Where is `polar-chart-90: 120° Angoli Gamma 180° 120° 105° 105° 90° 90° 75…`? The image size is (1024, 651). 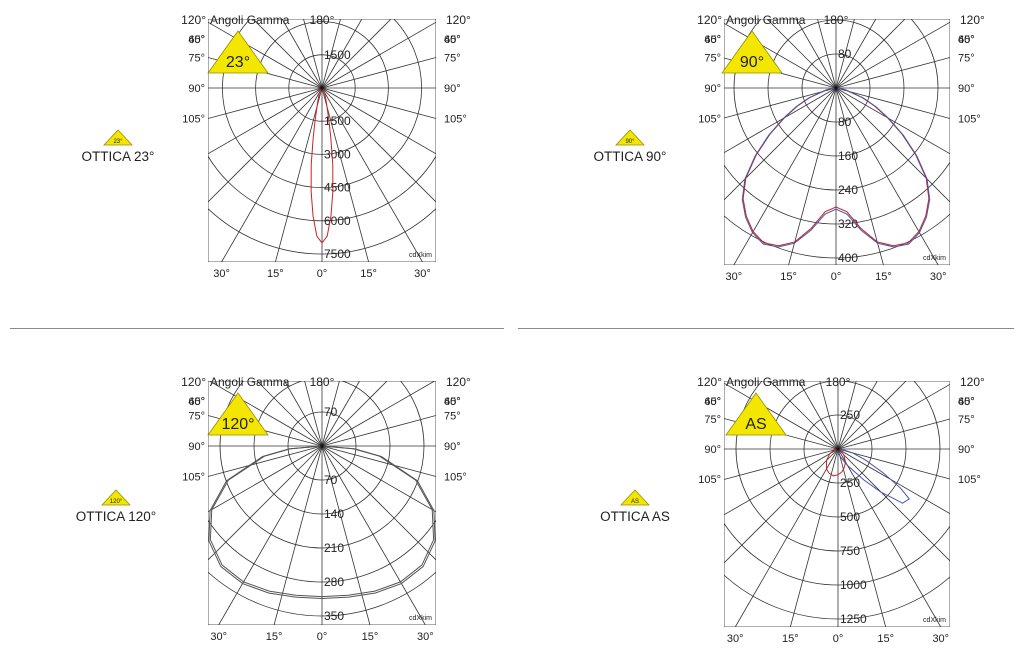
polar-chart-90: 120° Angoli Gamma 180° 120° 105° 105° 90° 90° 75… is located at coordinates (841, 148).